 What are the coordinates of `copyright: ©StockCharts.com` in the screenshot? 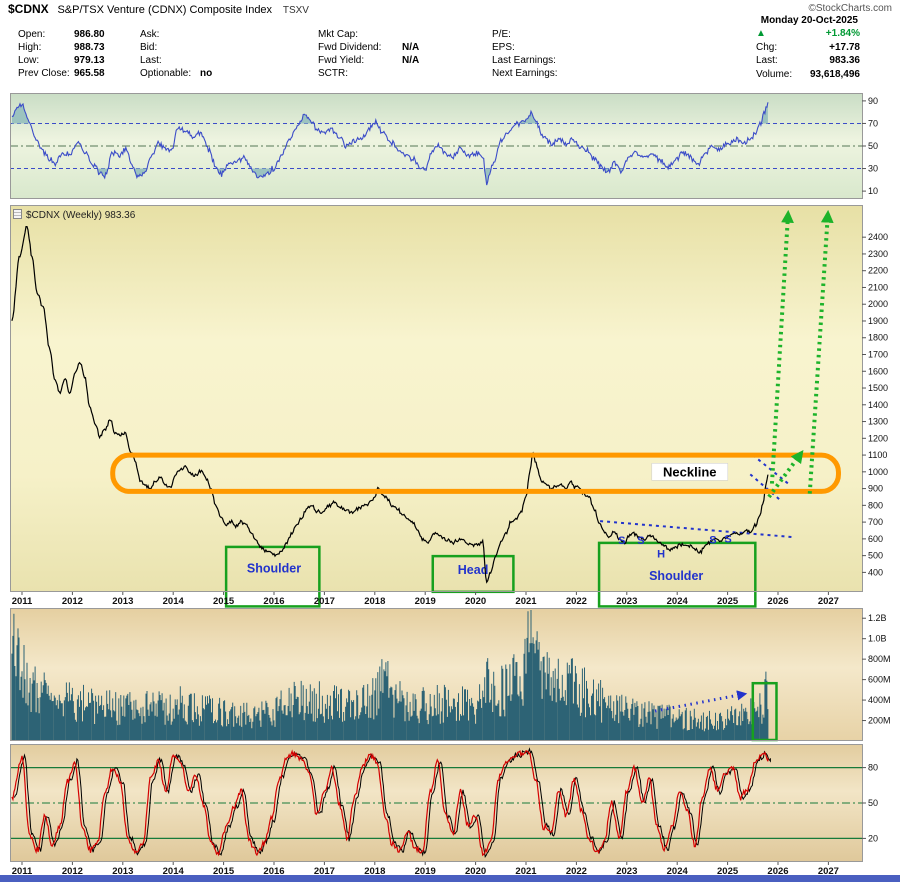 It's located at (850, 8).